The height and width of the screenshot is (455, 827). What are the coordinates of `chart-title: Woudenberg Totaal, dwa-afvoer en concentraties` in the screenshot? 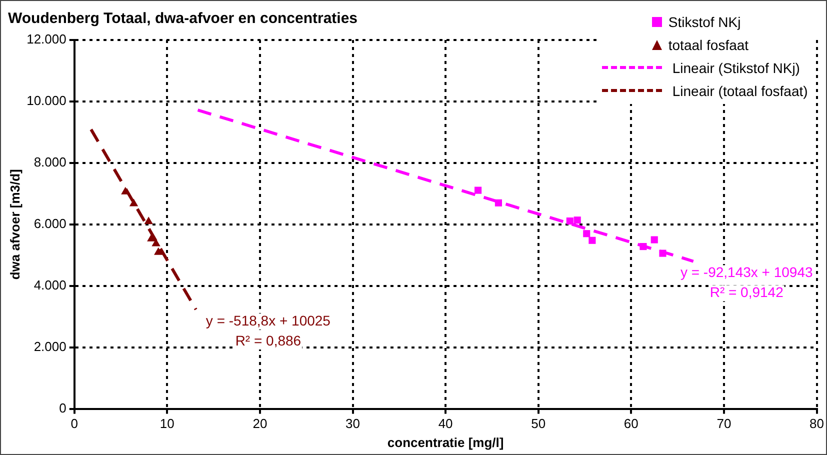 It's located at (183, 19).